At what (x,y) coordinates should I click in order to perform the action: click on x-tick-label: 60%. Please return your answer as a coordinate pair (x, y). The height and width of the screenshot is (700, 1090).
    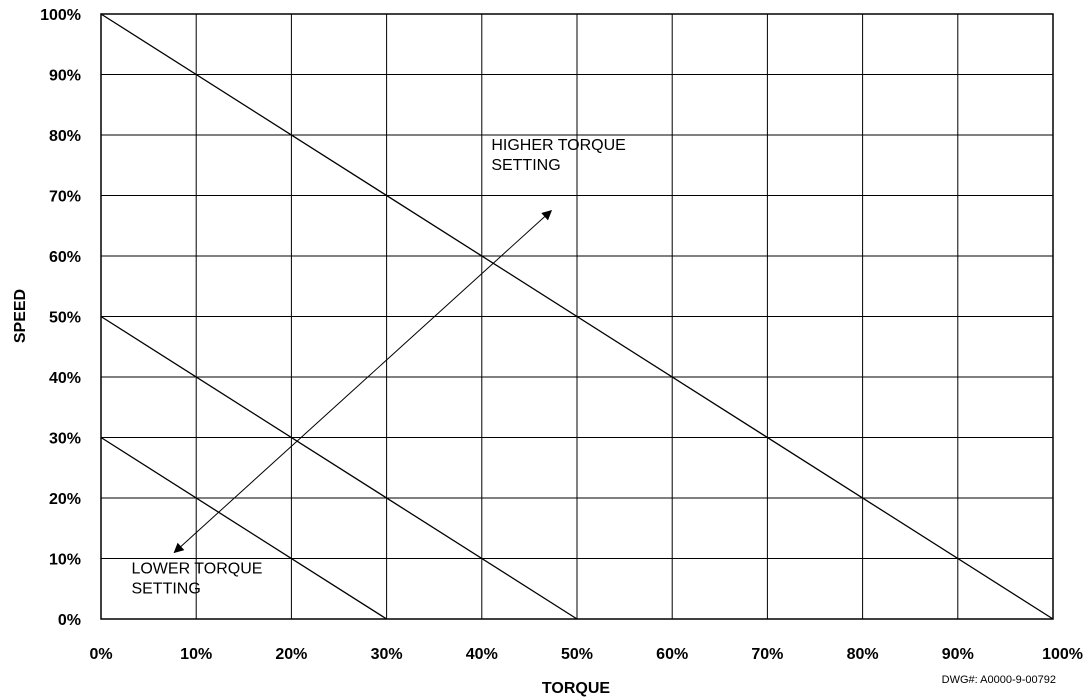
    Looking at the image, I should click on (672, 654).